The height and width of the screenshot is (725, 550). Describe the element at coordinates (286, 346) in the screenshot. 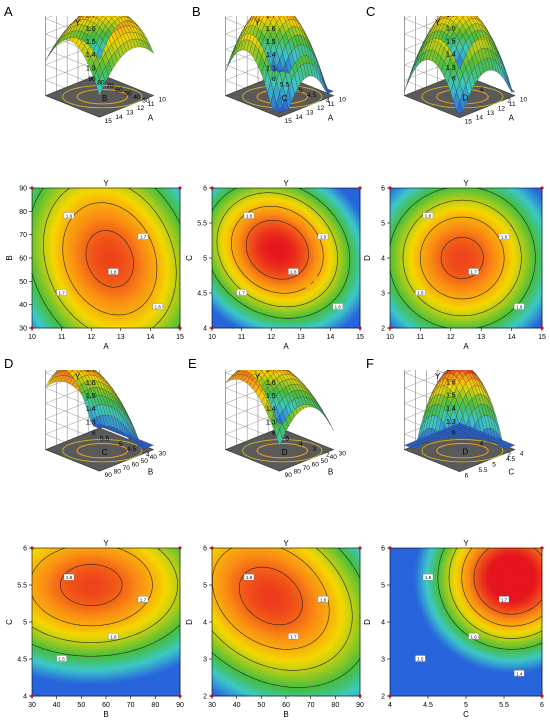

I see `x-axis-label: A` at that location.